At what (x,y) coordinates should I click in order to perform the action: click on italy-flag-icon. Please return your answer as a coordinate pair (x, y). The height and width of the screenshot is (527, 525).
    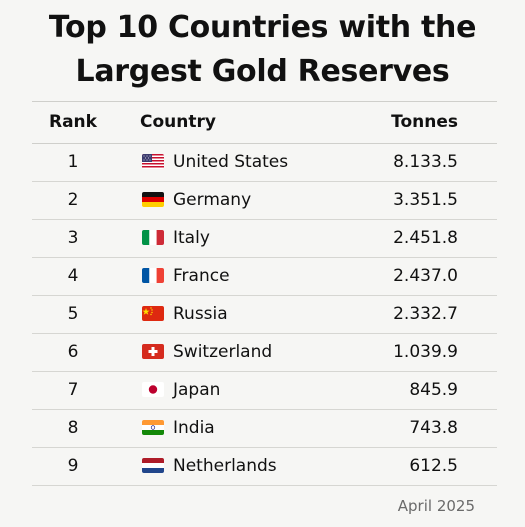
    Looking at the image, I should click on (153, 237).